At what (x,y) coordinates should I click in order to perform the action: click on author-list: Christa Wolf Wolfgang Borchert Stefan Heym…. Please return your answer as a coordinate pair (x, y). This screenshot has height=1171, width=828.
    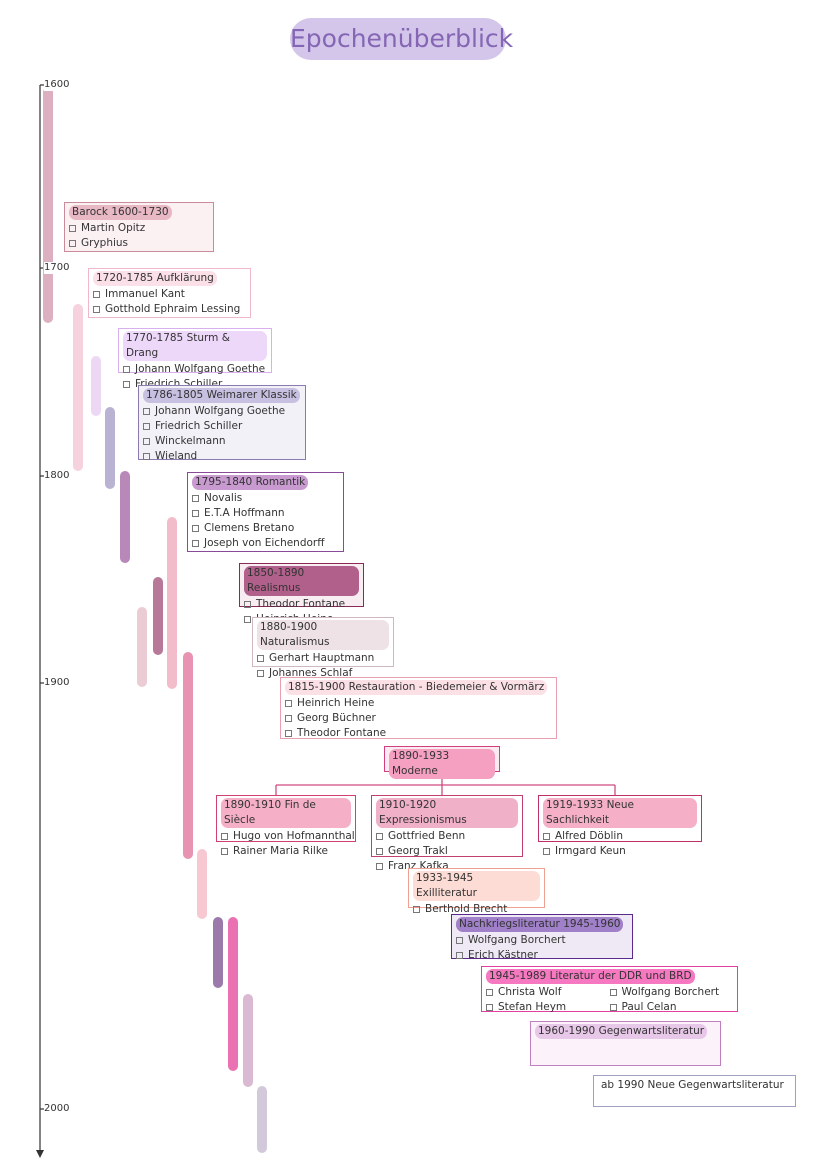
    Looking at the image, I should click on (609, 1000).